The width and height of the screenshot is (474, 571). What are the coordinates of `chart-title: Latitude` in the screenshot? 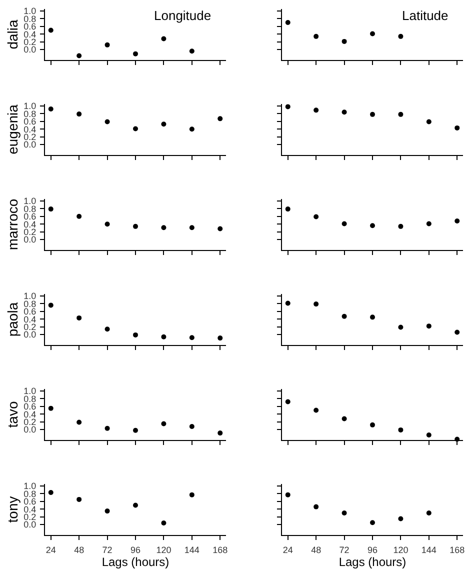 It's located at (425, 15).